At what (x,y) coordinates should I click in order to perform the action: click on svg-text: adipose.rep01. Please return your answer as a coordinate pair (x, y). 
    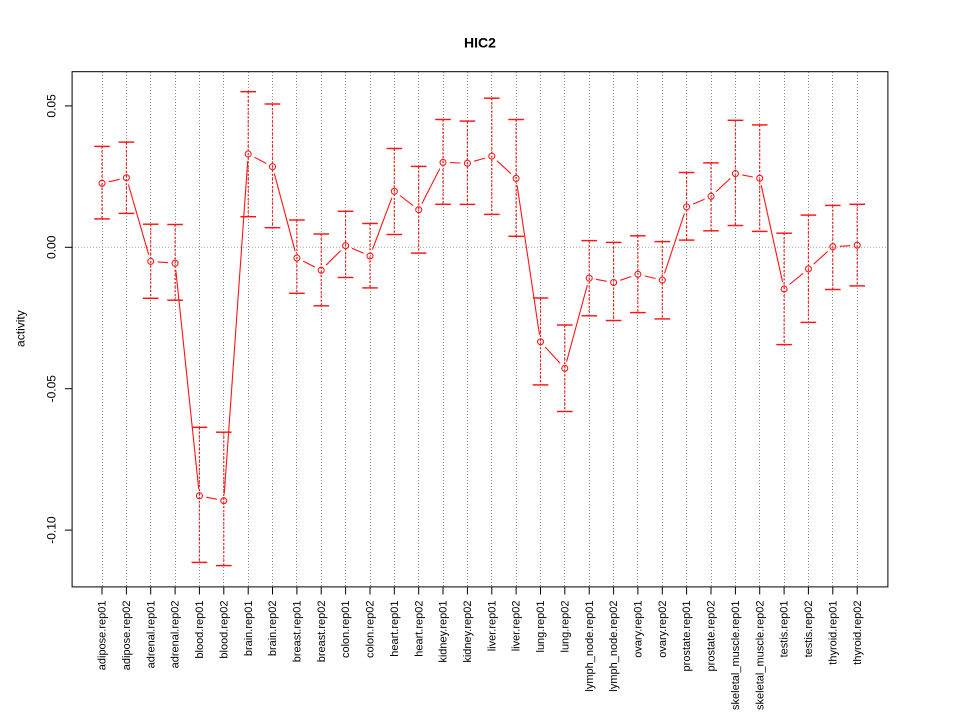
    Looking at the image, I should click on (103, 636).